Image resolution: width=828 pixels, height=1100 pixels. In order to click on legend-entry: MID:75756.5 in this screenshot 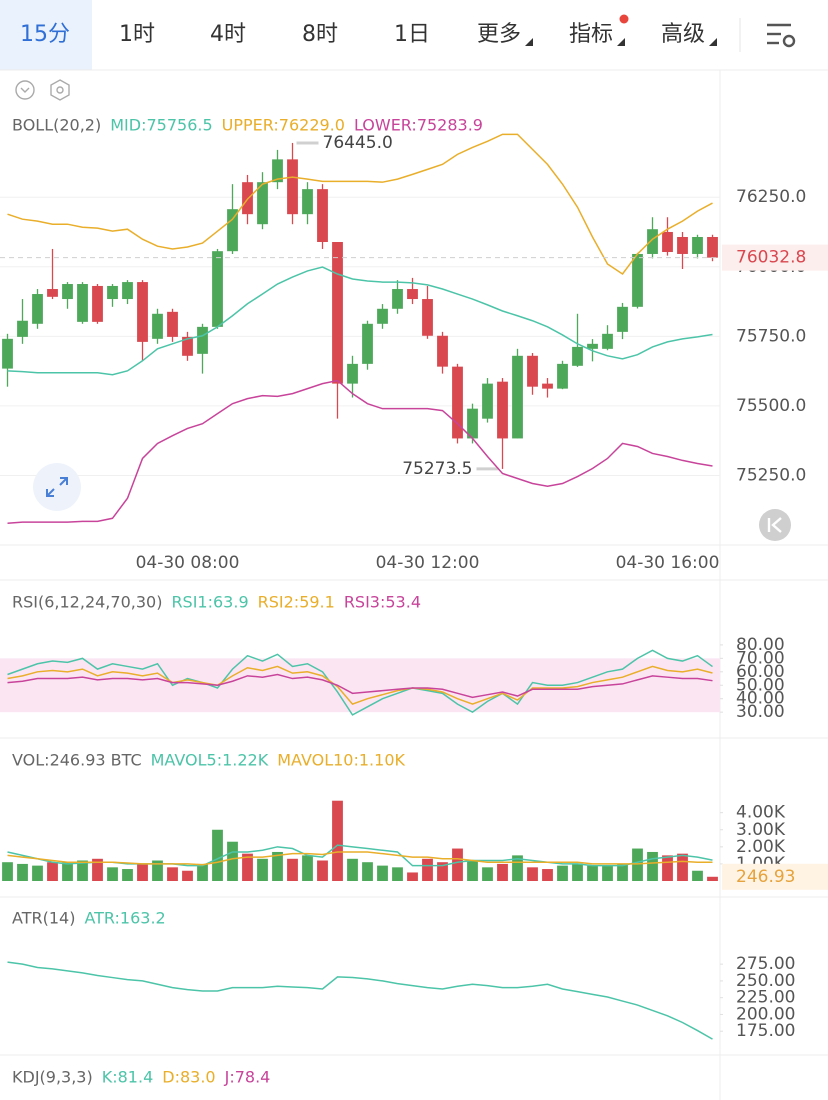, I will do `click(161, 125)`.